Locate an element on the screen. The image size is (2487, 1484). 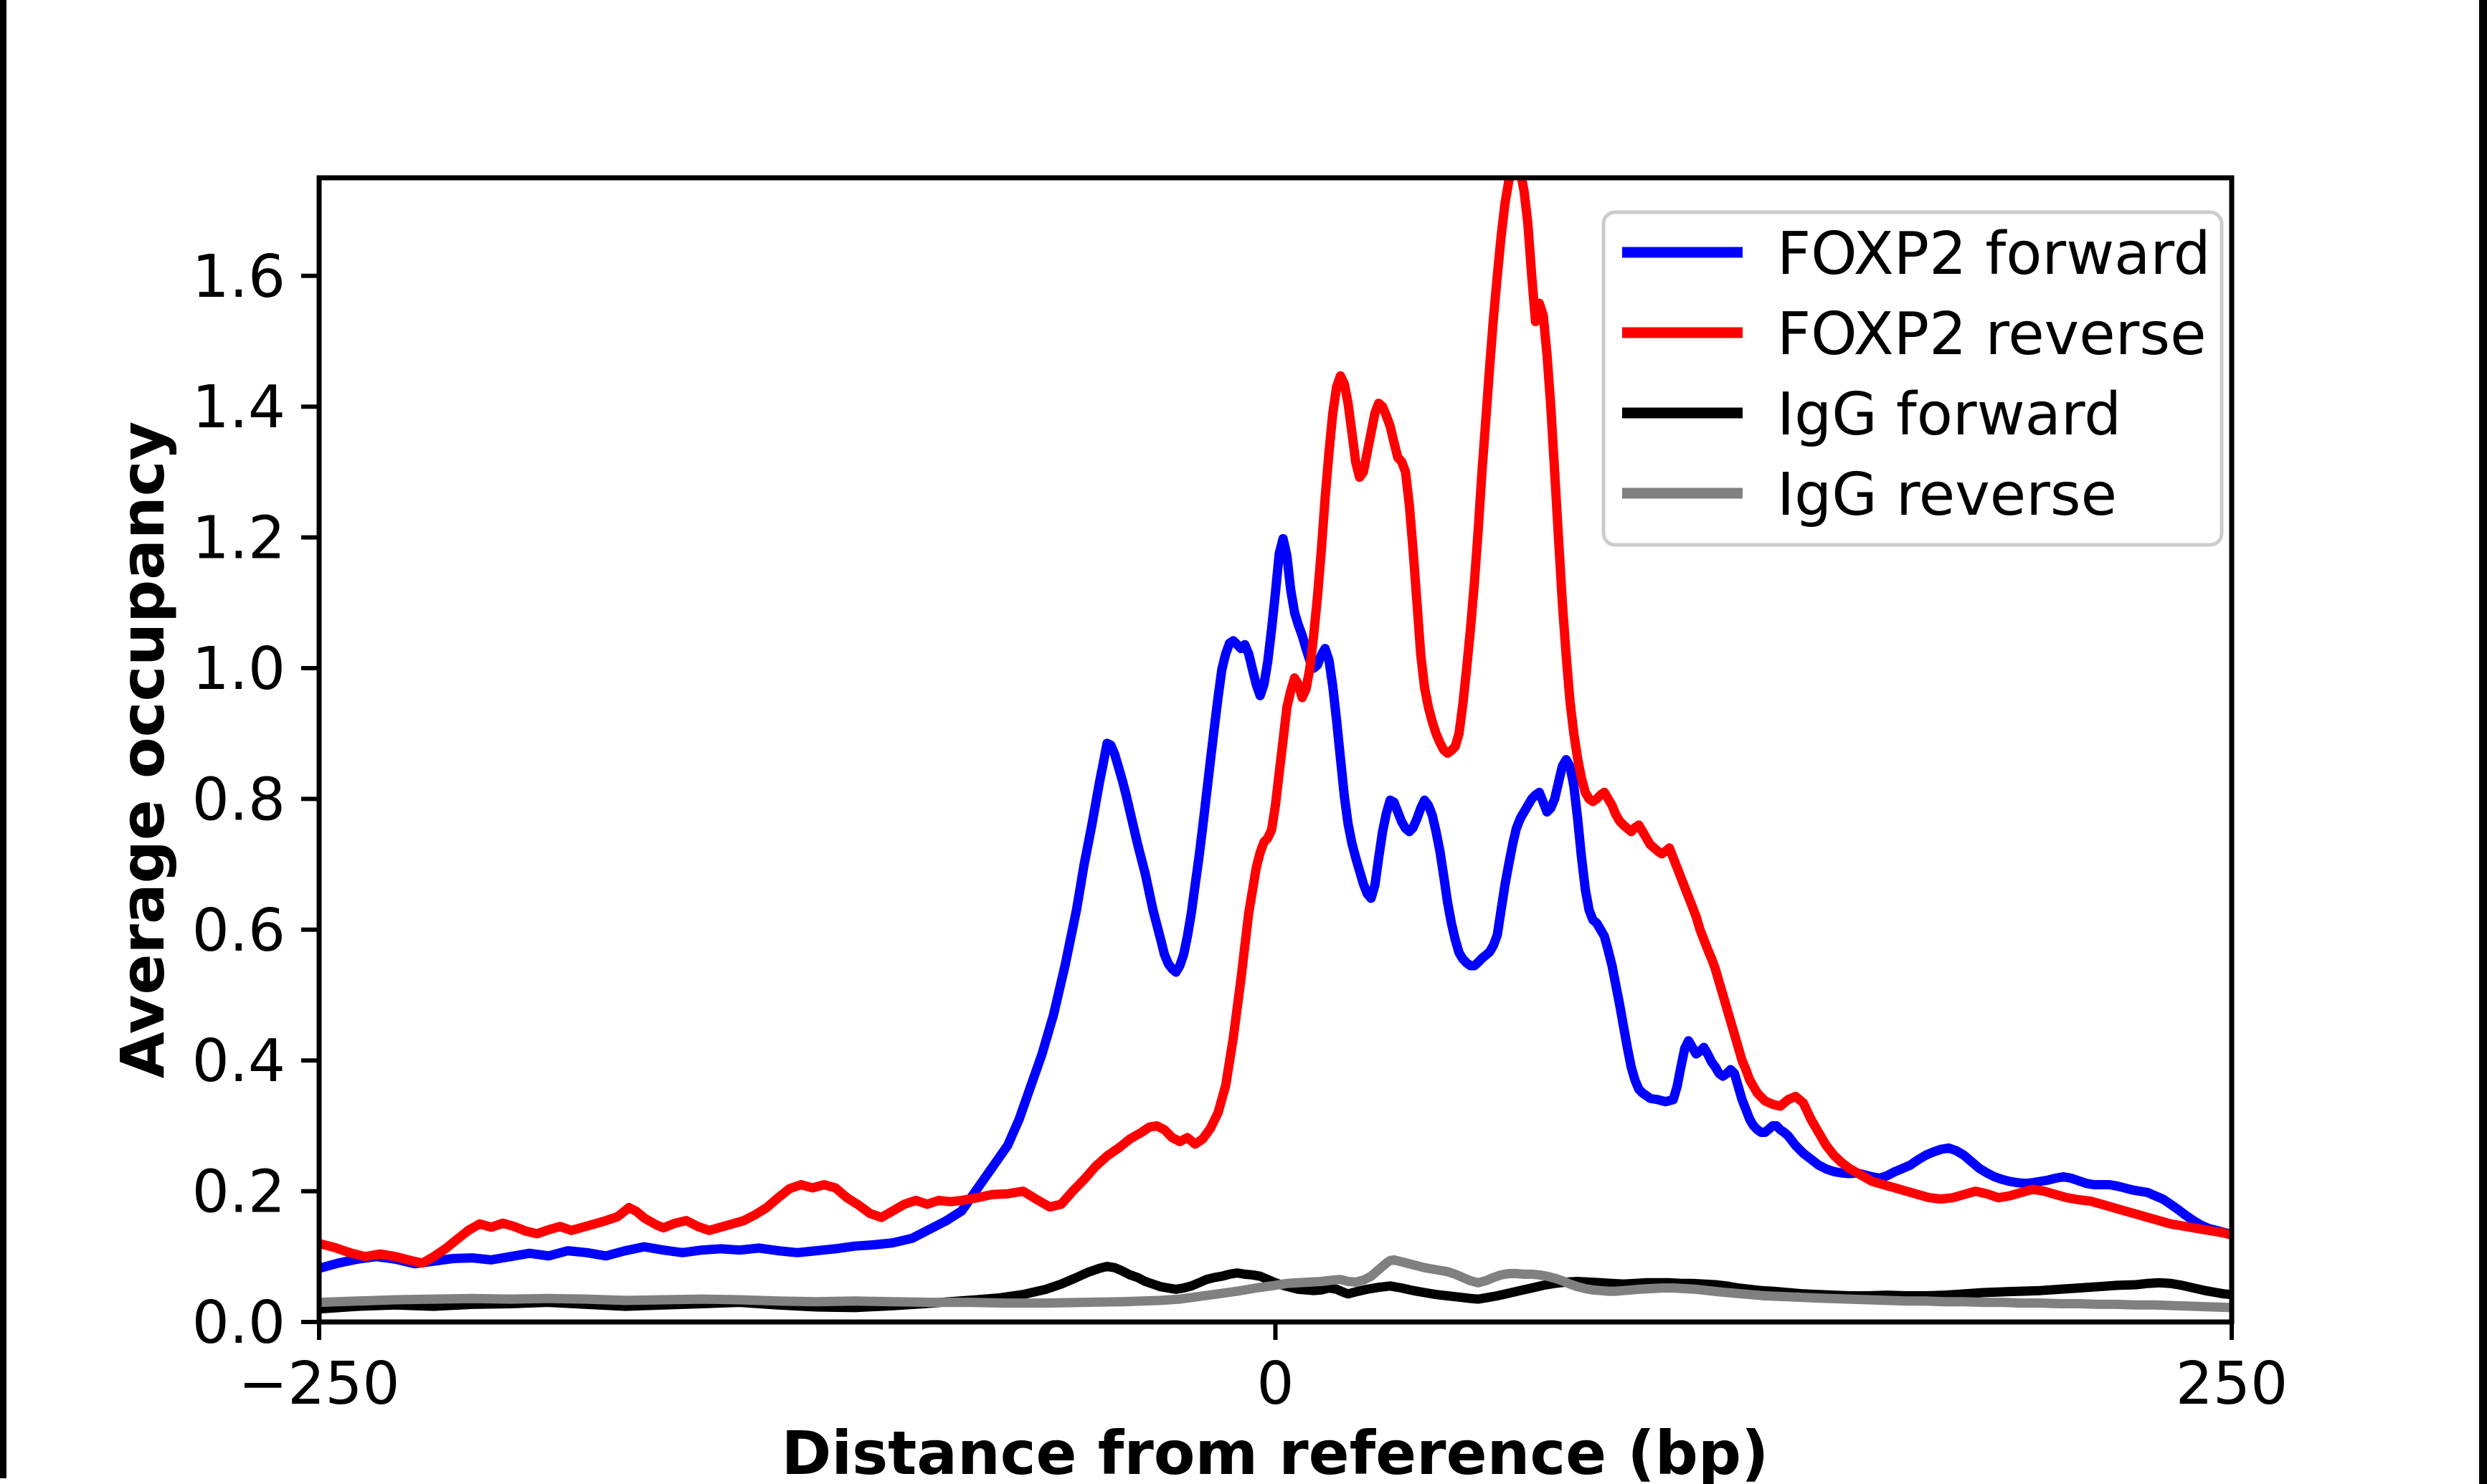
y-tick-label: 0.8 is located at coordinates (239, 800).